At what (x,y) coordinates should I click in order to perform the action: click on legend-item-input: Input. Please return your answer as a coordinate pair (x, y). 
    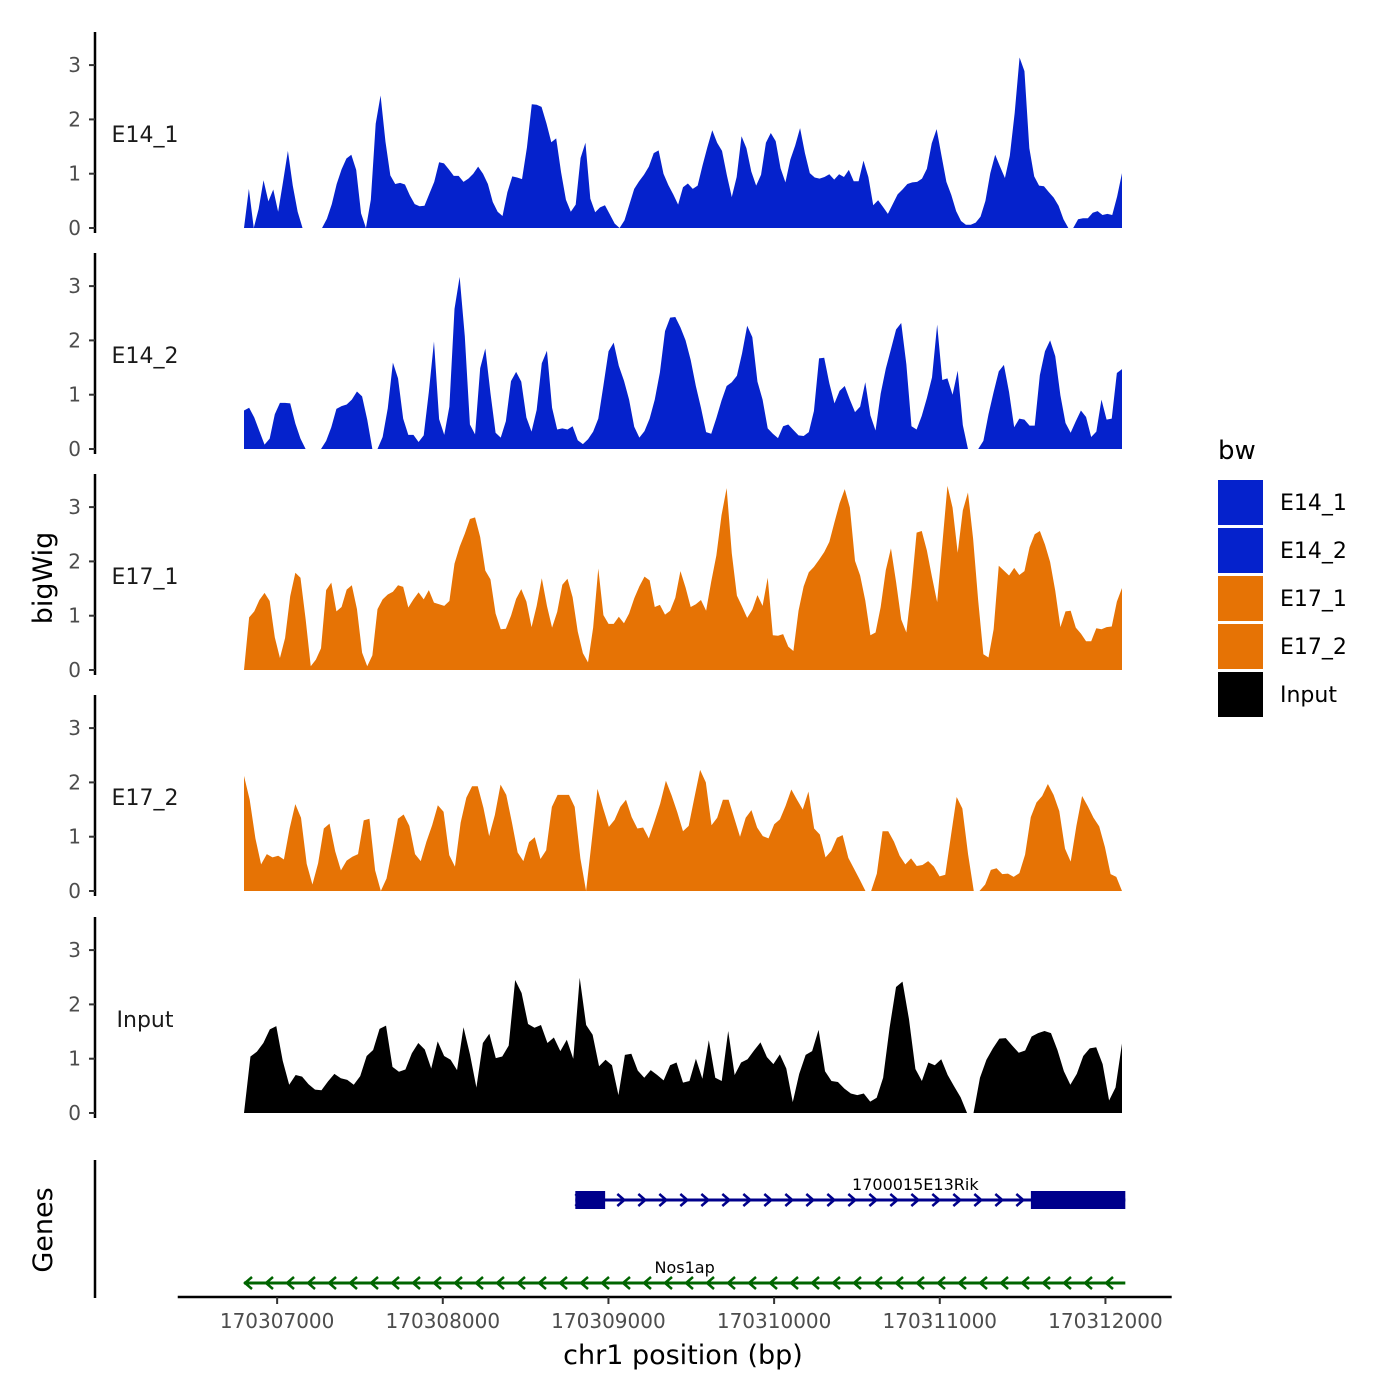
    Looking at the image, I should click on (1277, 694).